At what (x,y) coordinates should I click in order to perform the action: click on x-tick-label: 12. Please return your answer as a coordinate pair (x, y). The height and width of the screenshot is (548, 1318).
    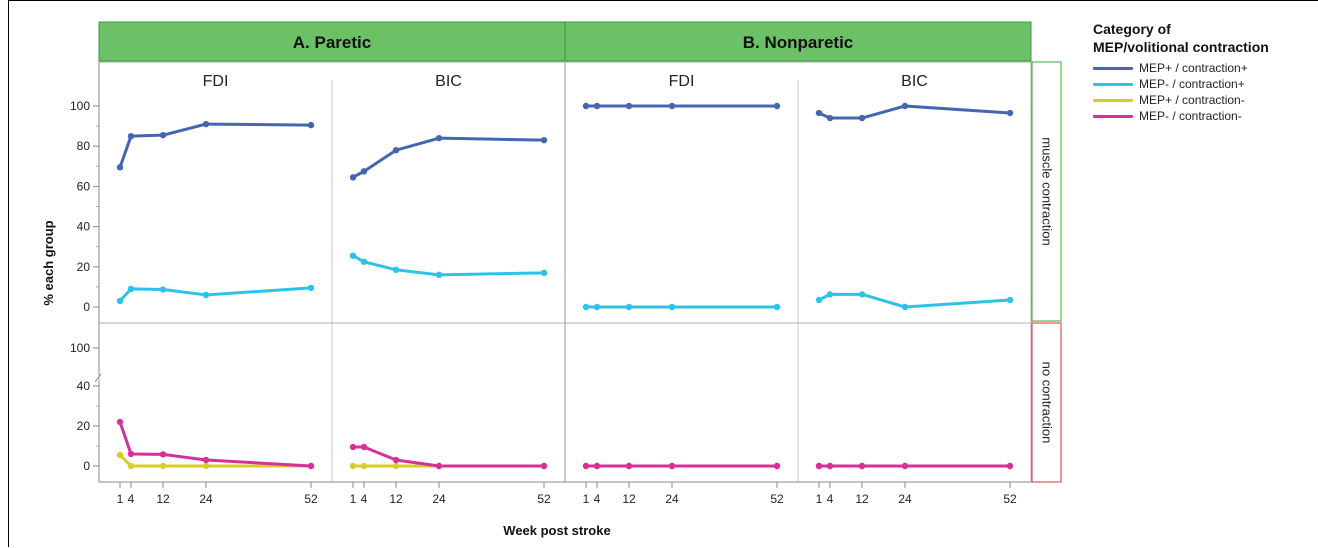
    Looking at the image, I should click on (396, 499).